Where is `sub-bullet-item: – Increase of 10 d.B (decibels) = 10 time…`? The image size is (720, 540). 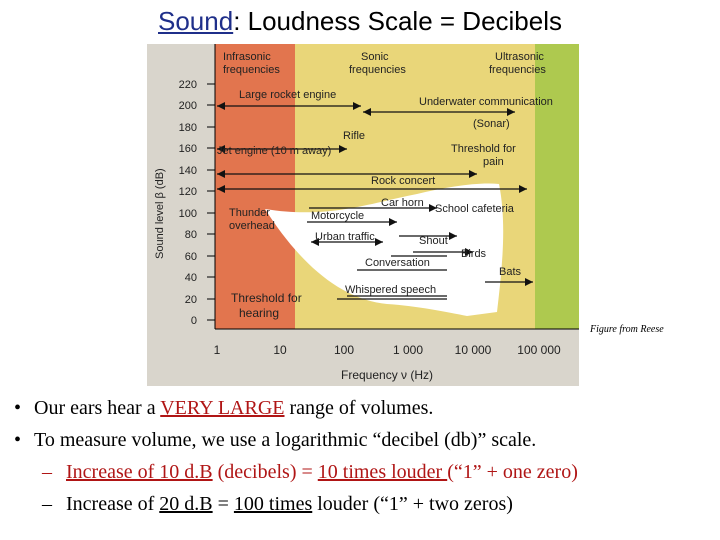
sub-bullet-item: – Increase of 10 d.B (decibels) = 10 time… is located at coordinates (364, 472).